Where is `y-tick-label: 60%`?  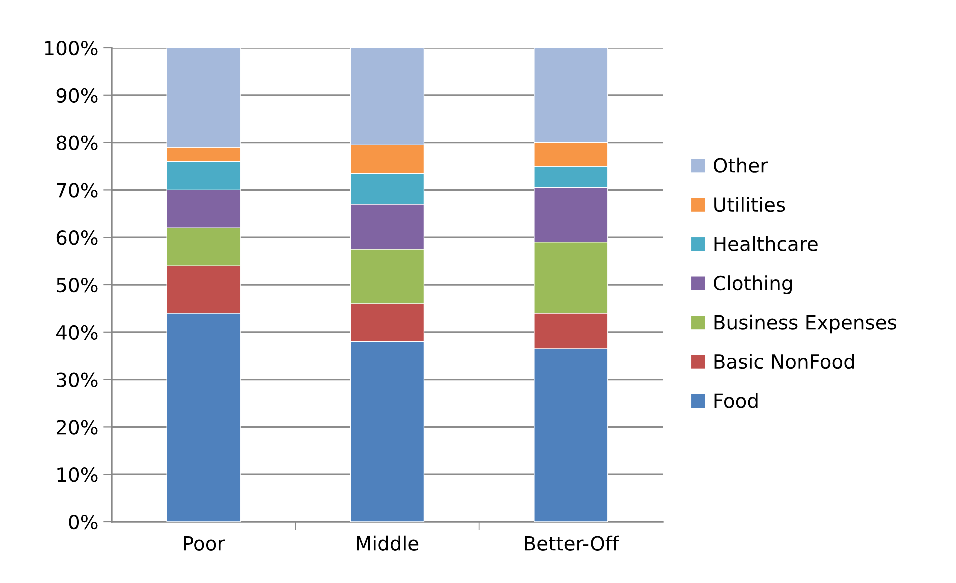 y-tick-label: 60% is located at coordinates (77, 238).